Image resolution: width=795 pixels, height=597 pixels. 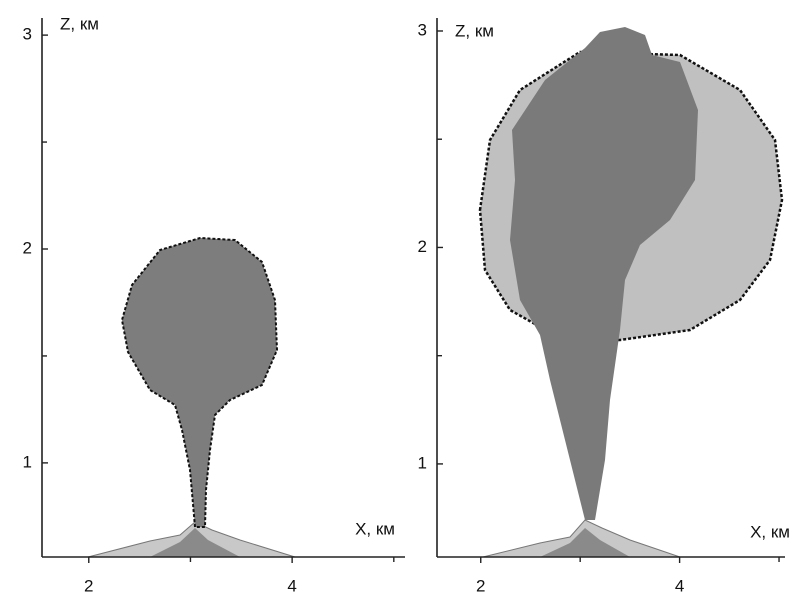 I want to click on plume-left, so click(x=191, y=397).